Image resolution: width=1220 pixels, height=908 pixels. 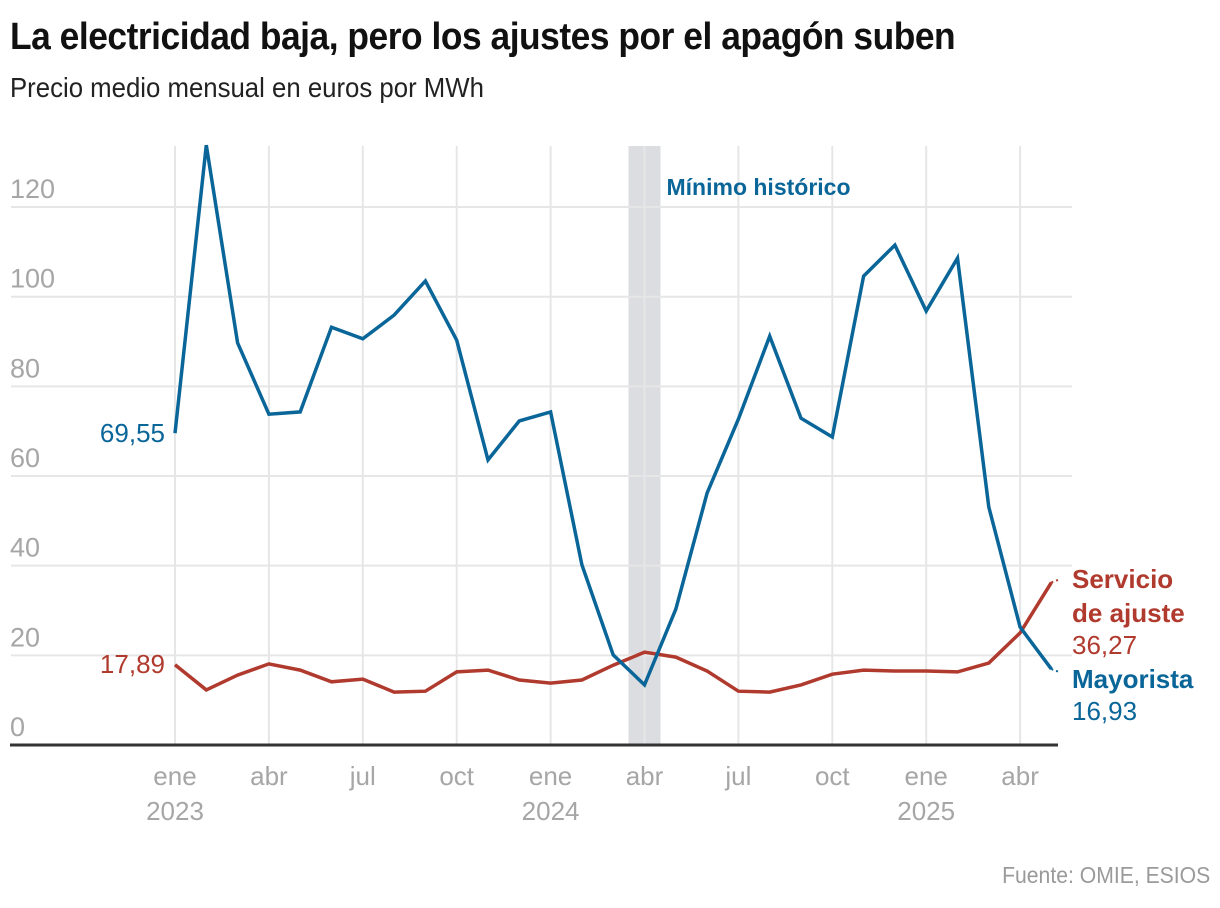 What do you see at coordinates (132, 433) in the screenshot?
I see `mayorista-start-label: 69,55` at bounding box center [132, 433].